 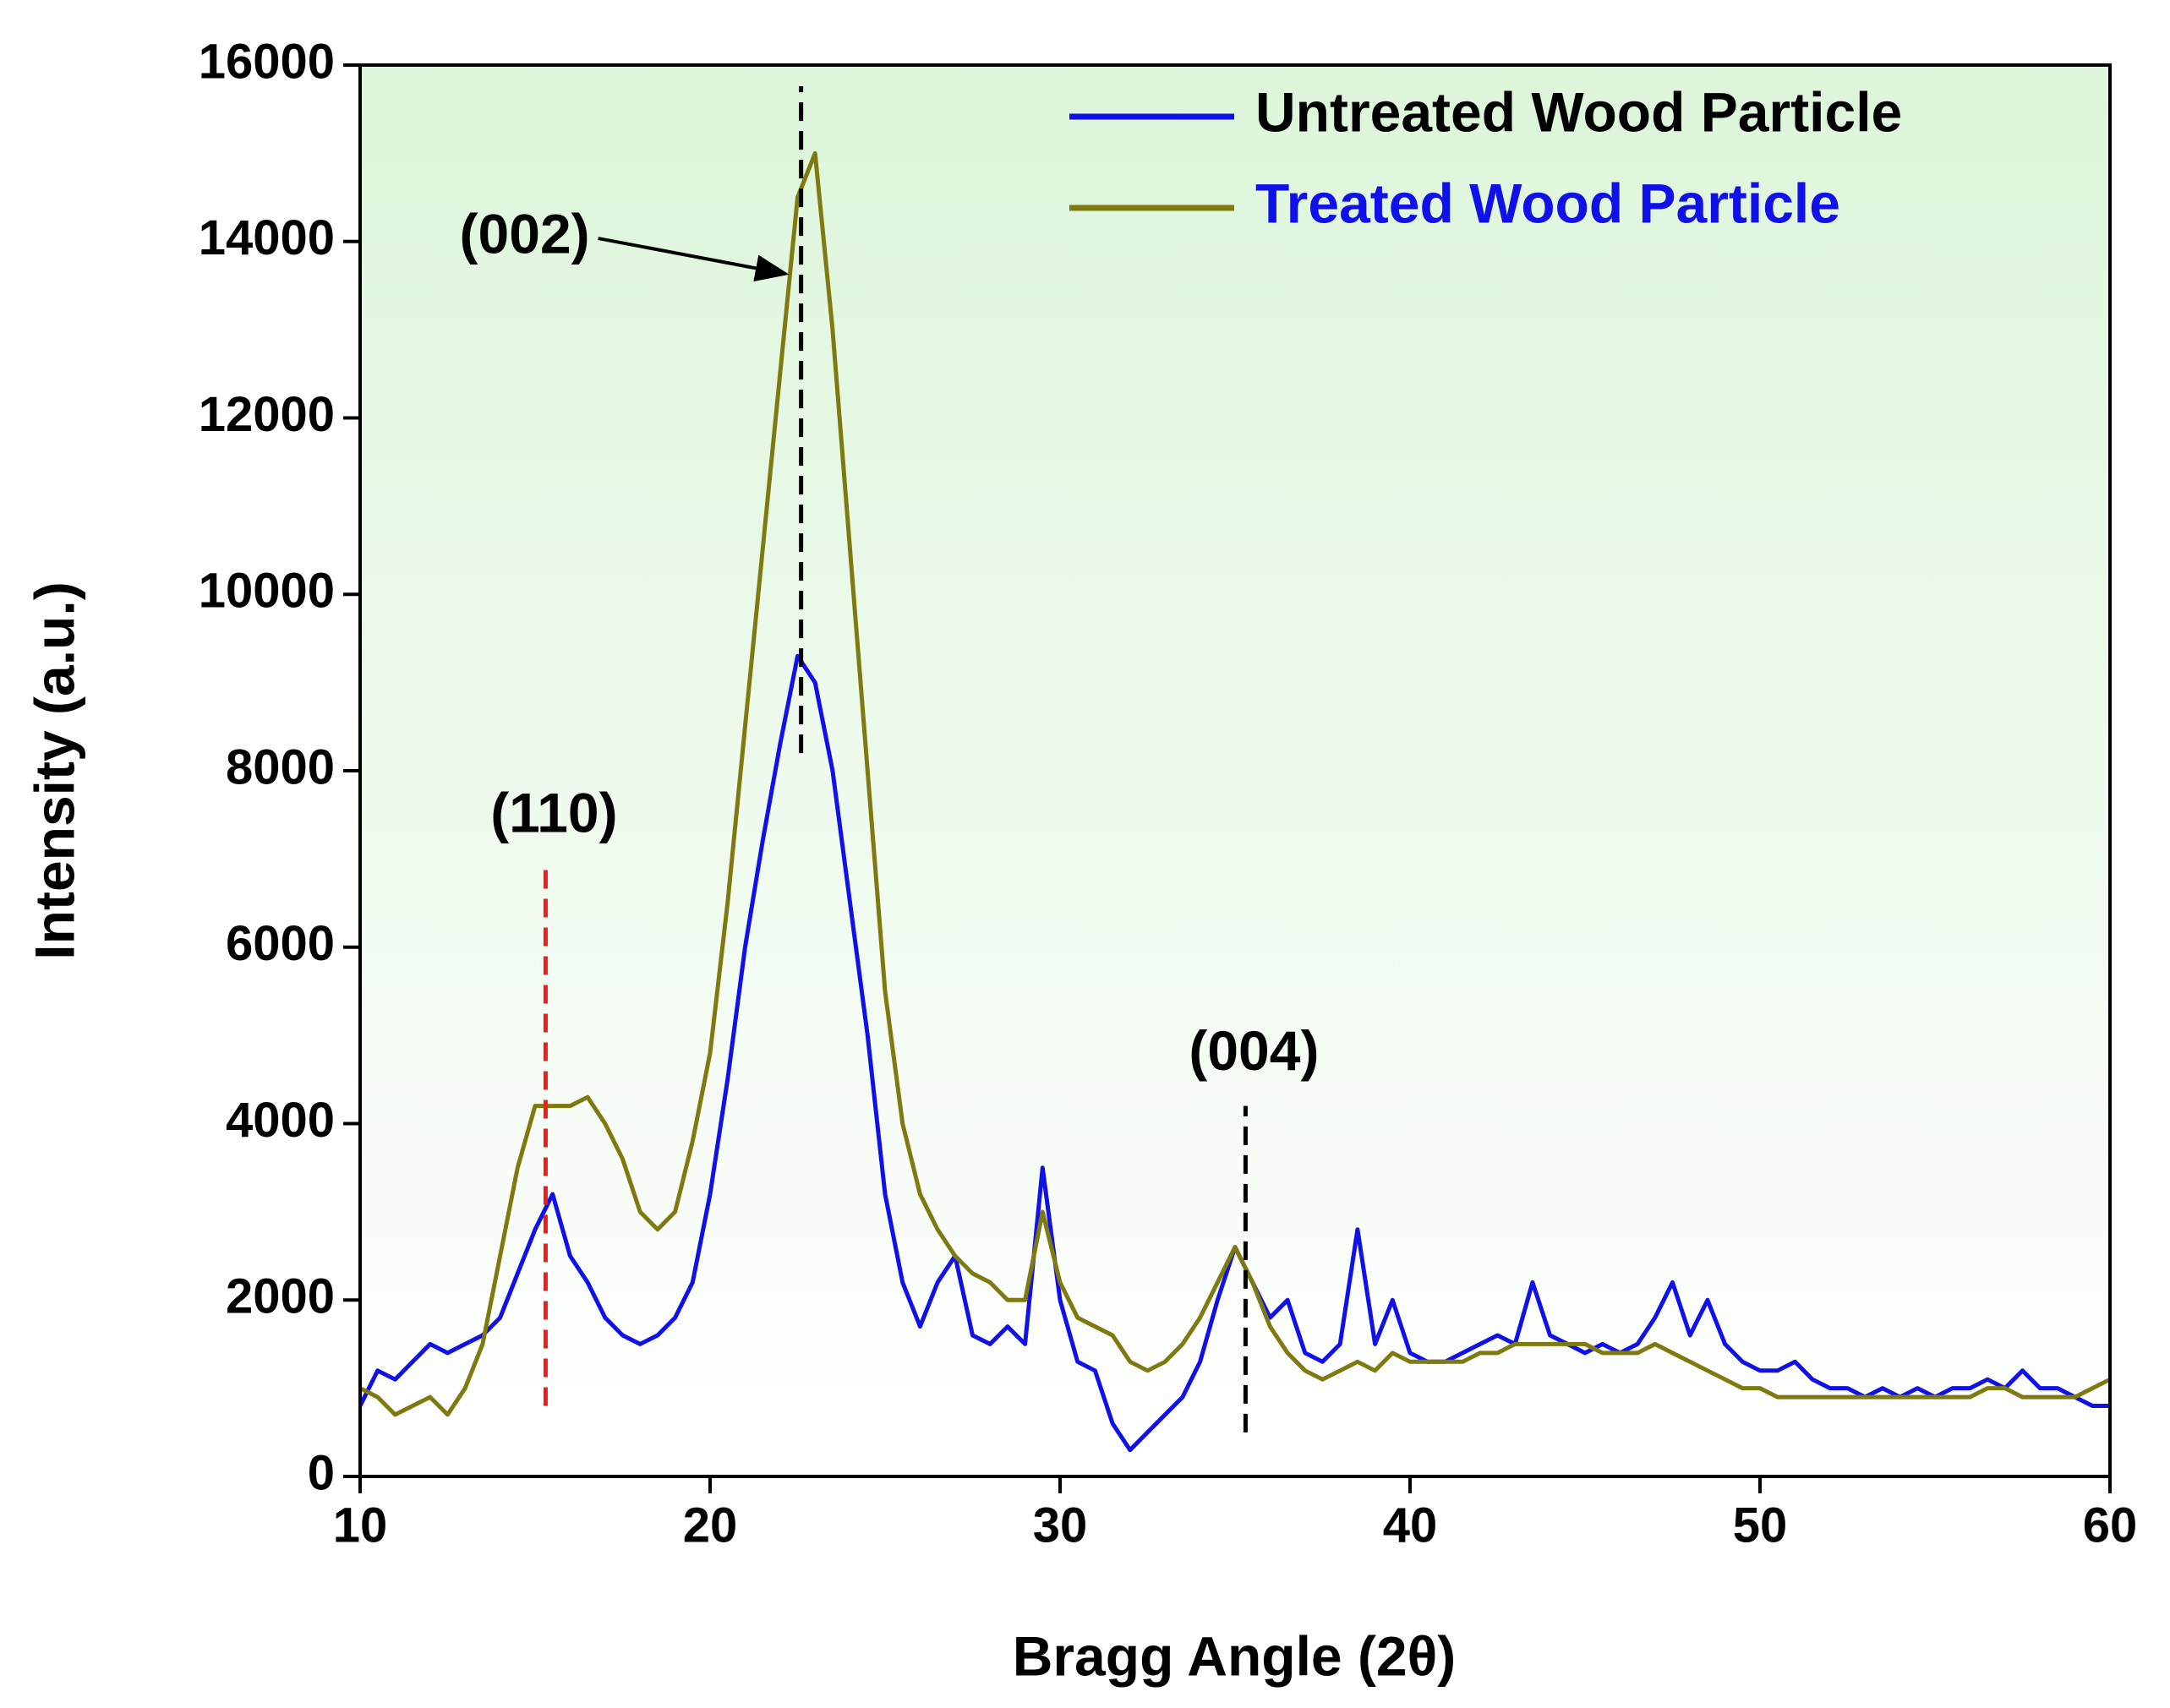 What do you see at coordinates (280, 766) in the screenshot?
I see `y-tick-label: 8000` at bounding box center [280, 766].